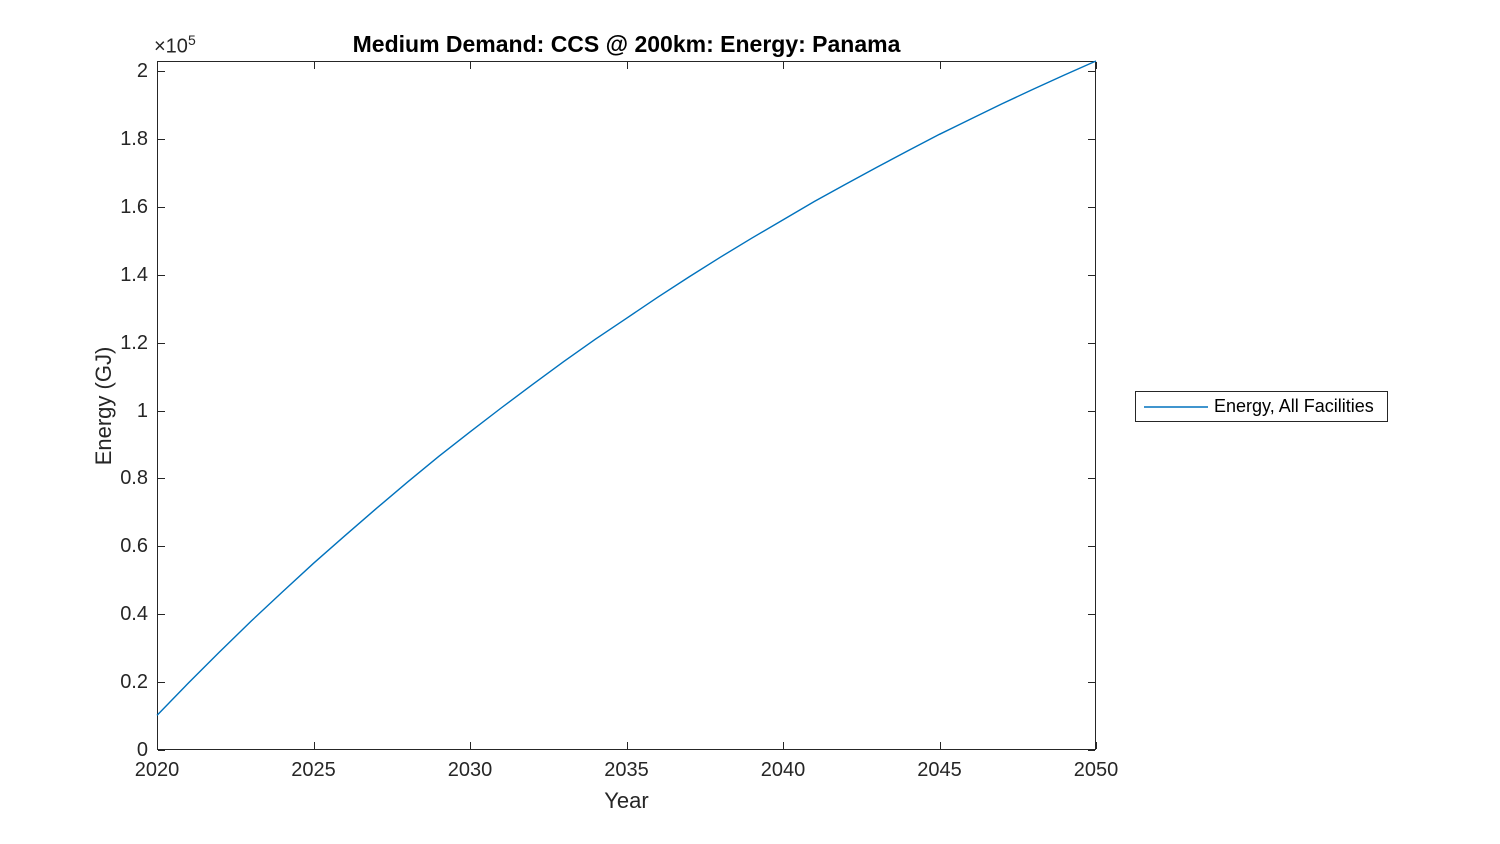  What do you see at coordinates (626, 800) in the screenshot?
I see `x-axis-label: Year` at bounding box center [626, 800].